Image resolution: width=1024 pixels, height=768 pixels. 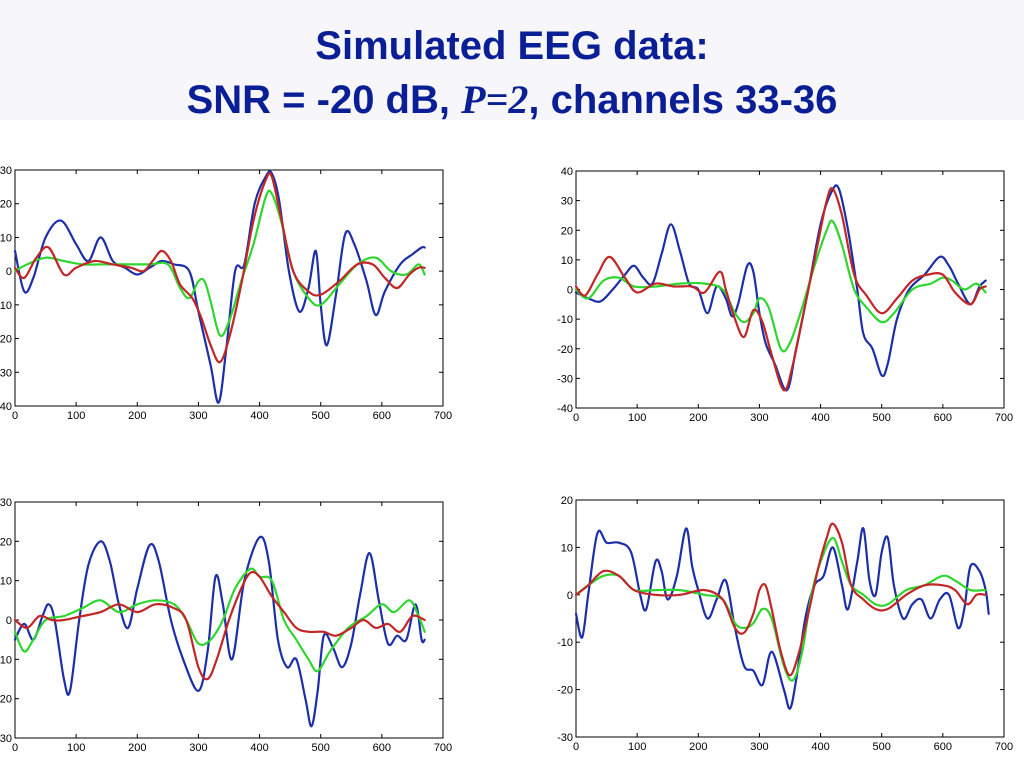 I want to click on title-channels-text: , channels 33-36, so click(x=683, y=100).